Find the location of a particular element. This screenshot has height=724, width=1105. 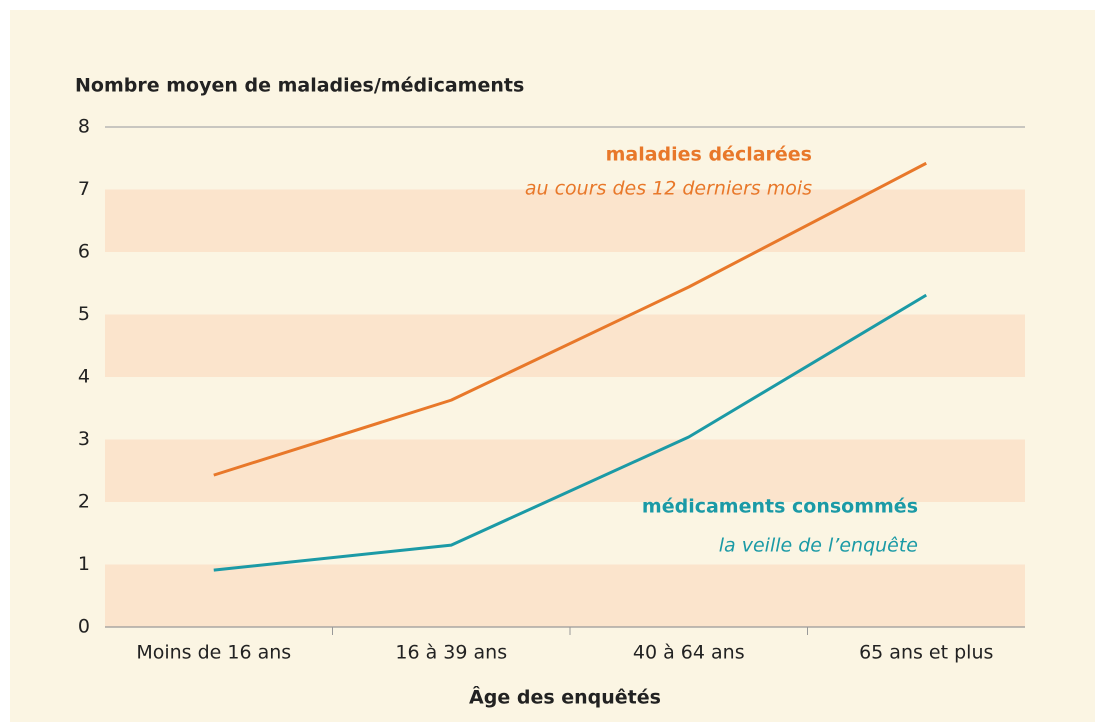

y-tick-label: 0 is located at coordinates (84, 627).